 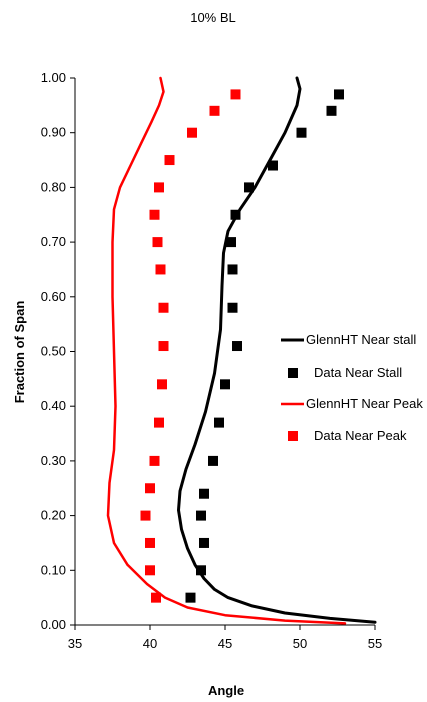 What do you see at coordinates (360, 435) in the screenshot?
I see `legend-label-data-near-peak: Data Near Peak` at bounding box center [360, 435].